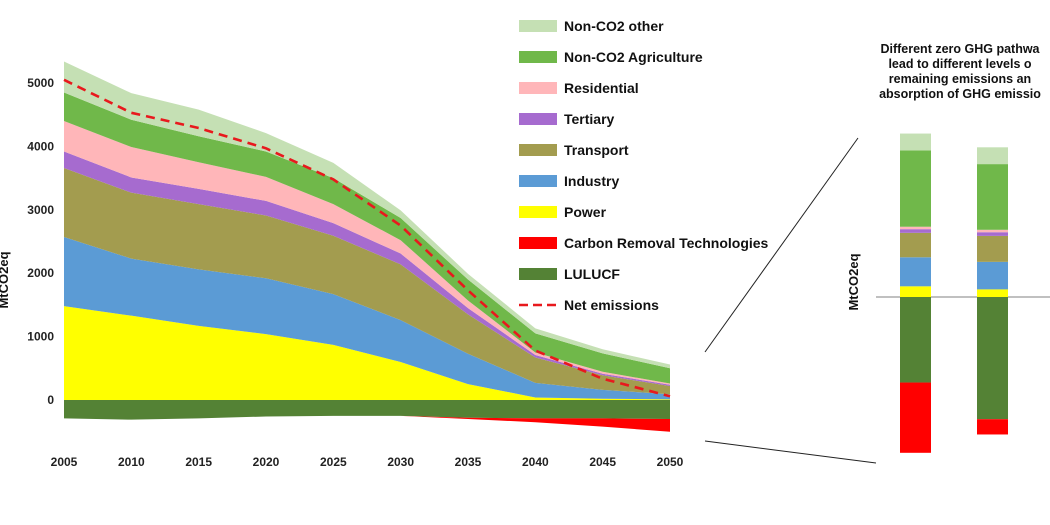 This screenshot has height=525, width=1050. I want to click on y-tick-label: 5000, so click(40, 83).